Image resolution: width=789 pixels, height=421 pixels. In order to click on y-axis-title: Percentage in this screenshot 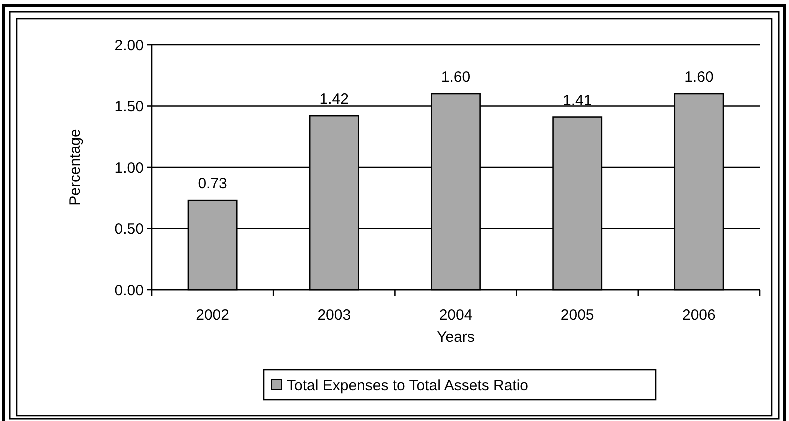, I will do `click(75, 167)`.